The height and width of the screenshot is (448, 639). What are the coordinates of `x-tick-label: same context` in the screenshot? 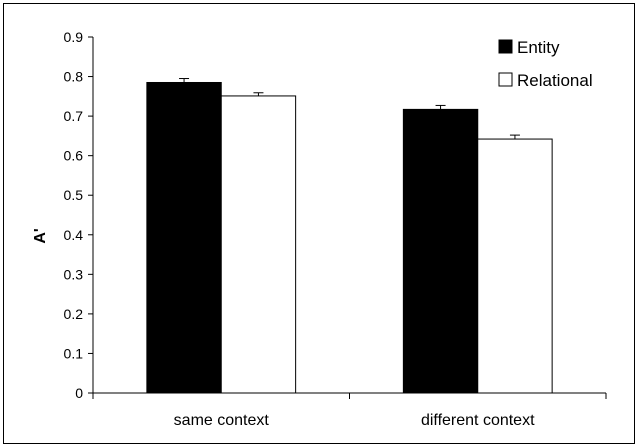 It's located at (222, 420).